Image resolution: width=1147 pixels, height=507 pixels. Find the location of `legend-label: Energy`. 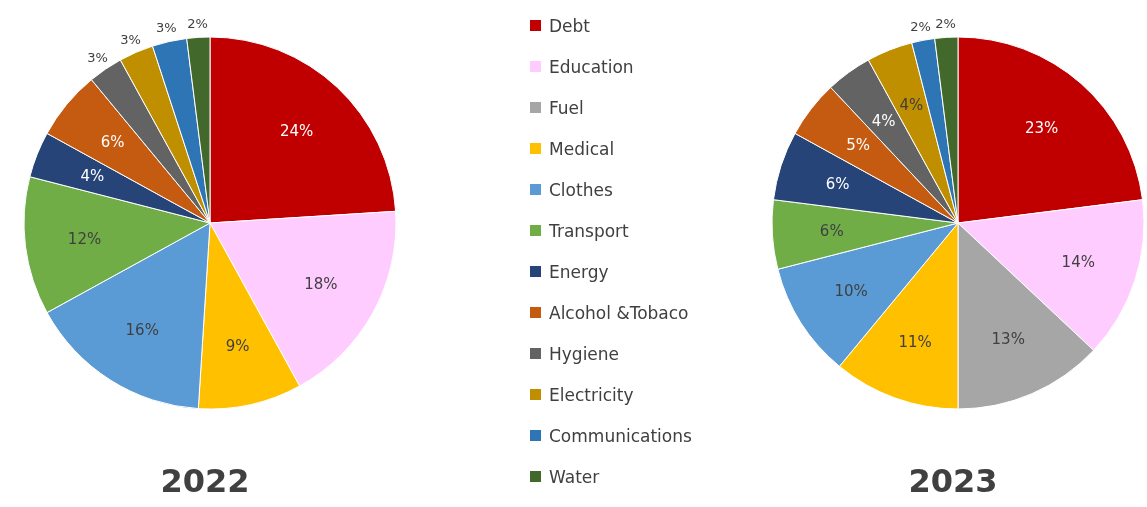

legend-label: Energy is located at coordinates (579, 271).